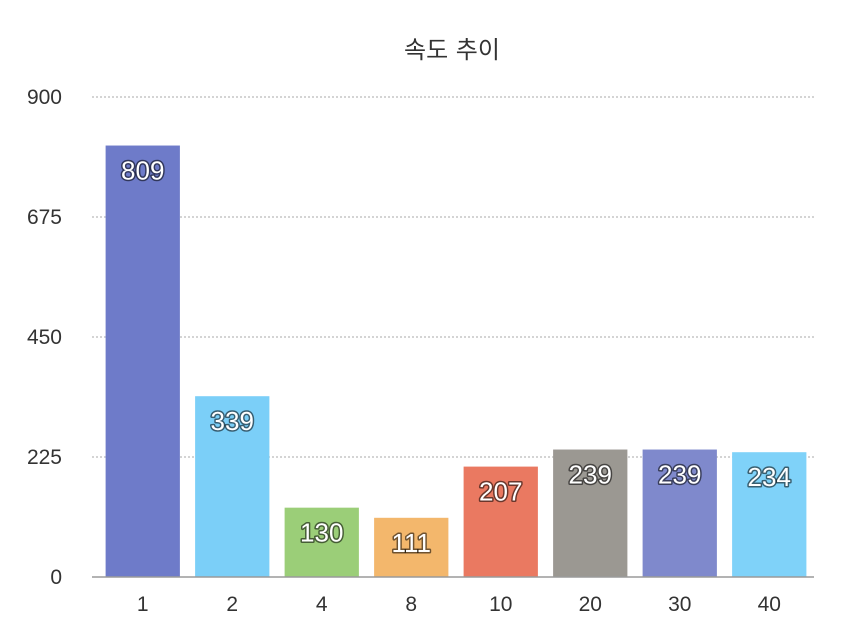 The image size is (860, 630). I want to click on x-tick-label: 20, so click(590, 604).